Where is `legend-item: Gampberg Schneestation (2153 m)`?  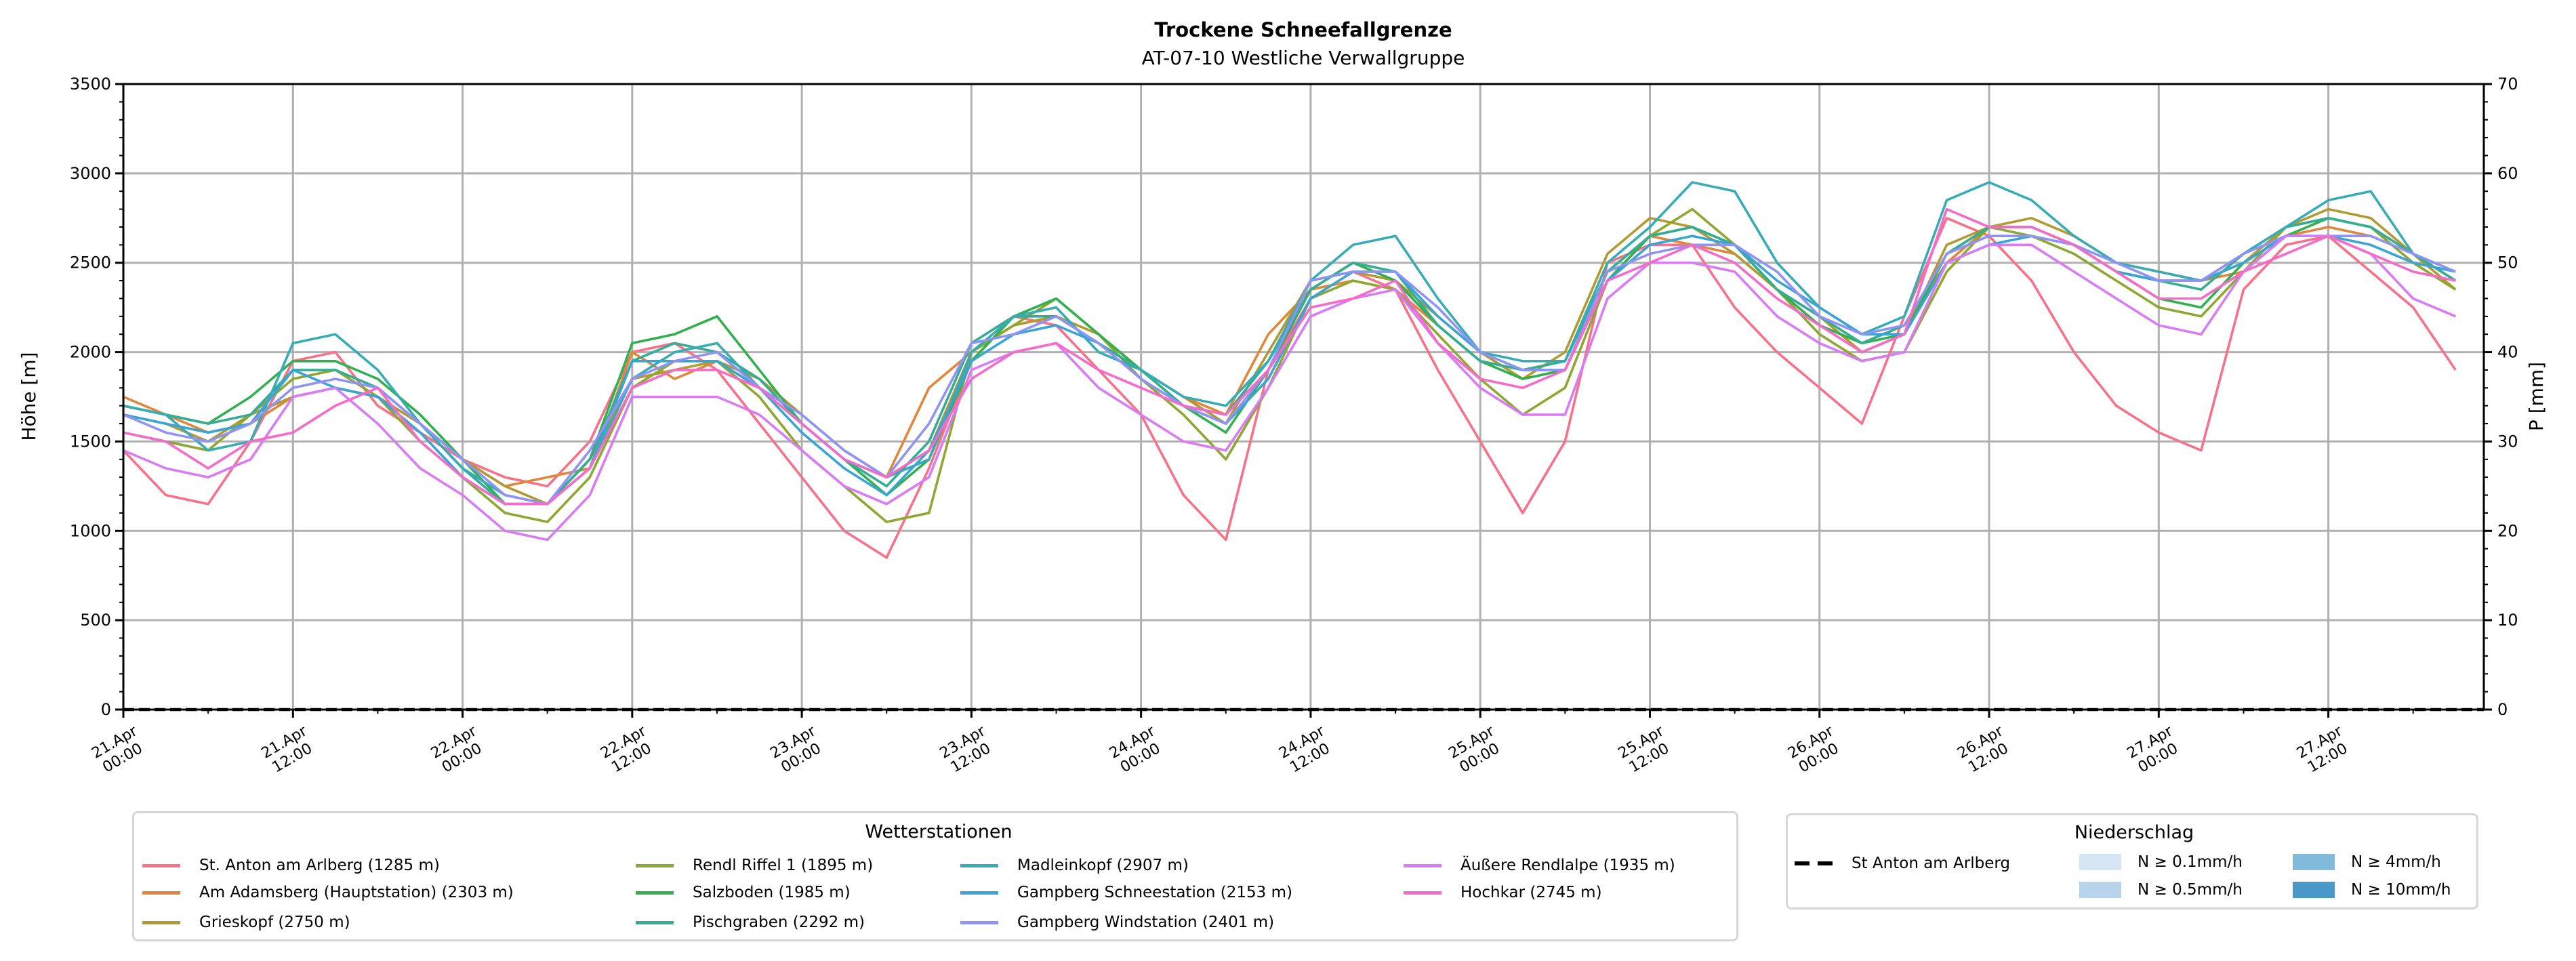 legend-item: Gampberg Schneestation (2153 m) is located at coordinates (1126, 892).